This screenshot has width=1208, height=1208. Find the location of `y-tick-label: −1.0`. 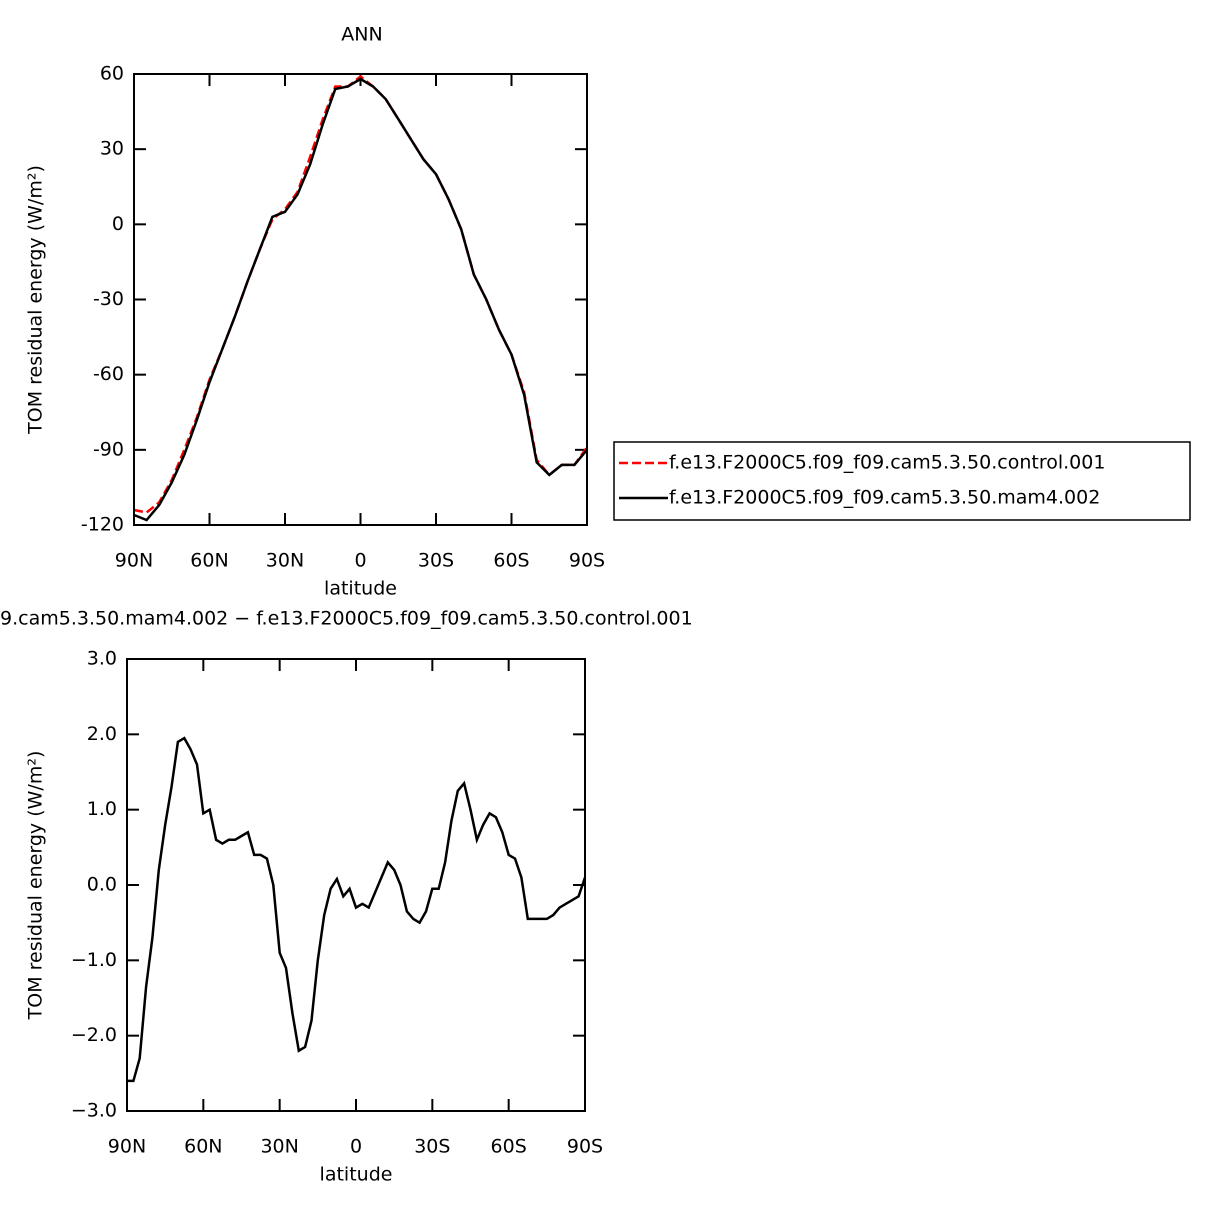

y-tick-label: −1.0 is located at coordinates (94, 960).